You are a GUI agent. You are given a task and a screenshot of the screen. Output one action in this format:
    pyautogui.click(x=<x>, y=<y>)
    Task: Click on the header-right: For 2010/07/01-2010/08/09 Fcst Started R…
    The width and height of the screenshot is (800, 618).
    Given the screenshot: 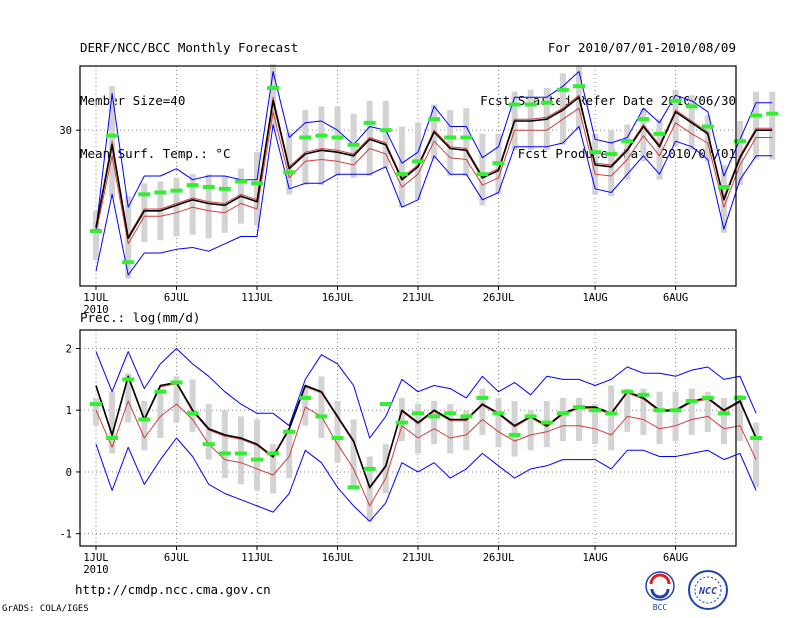 What is the action you would take?
    pyautogui.click(x=608, y=95)
    